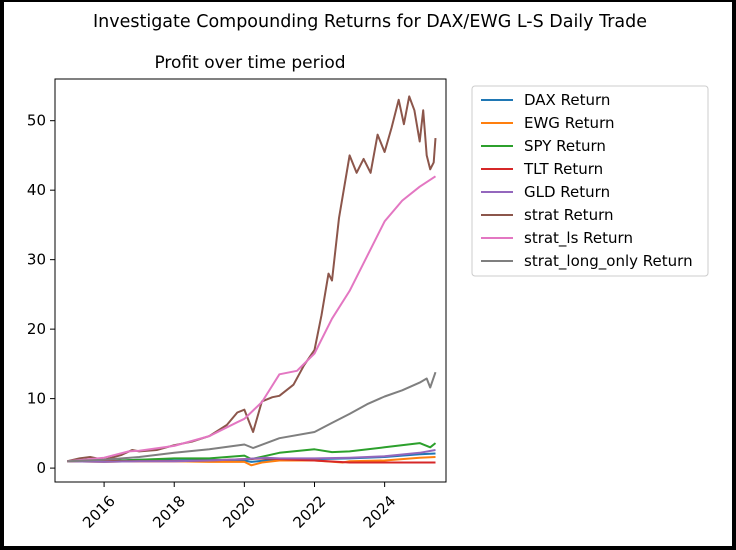 This screenshot has width=736, height=550. What do you see at coordinates (41, 468) in the screenshot?
I see `y-tick-label: 0` at bounding box center [41, 468].